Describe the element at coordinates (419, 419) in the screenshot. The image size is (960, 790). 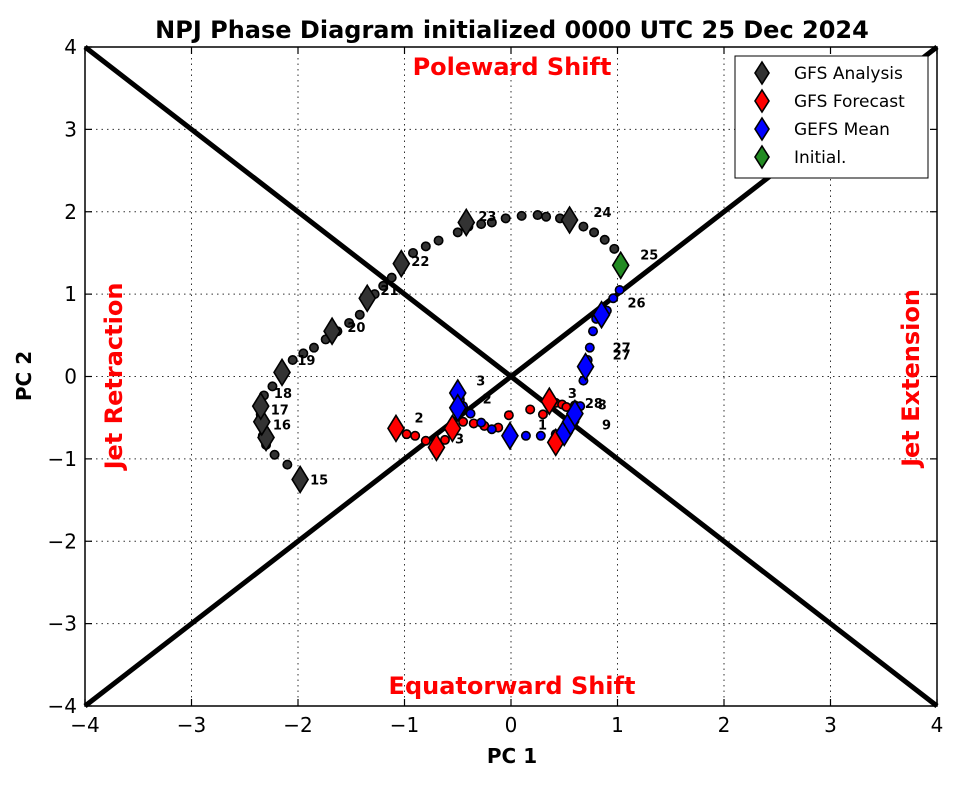
I see `point-label-gfs-forecast-0: 2` at that location.